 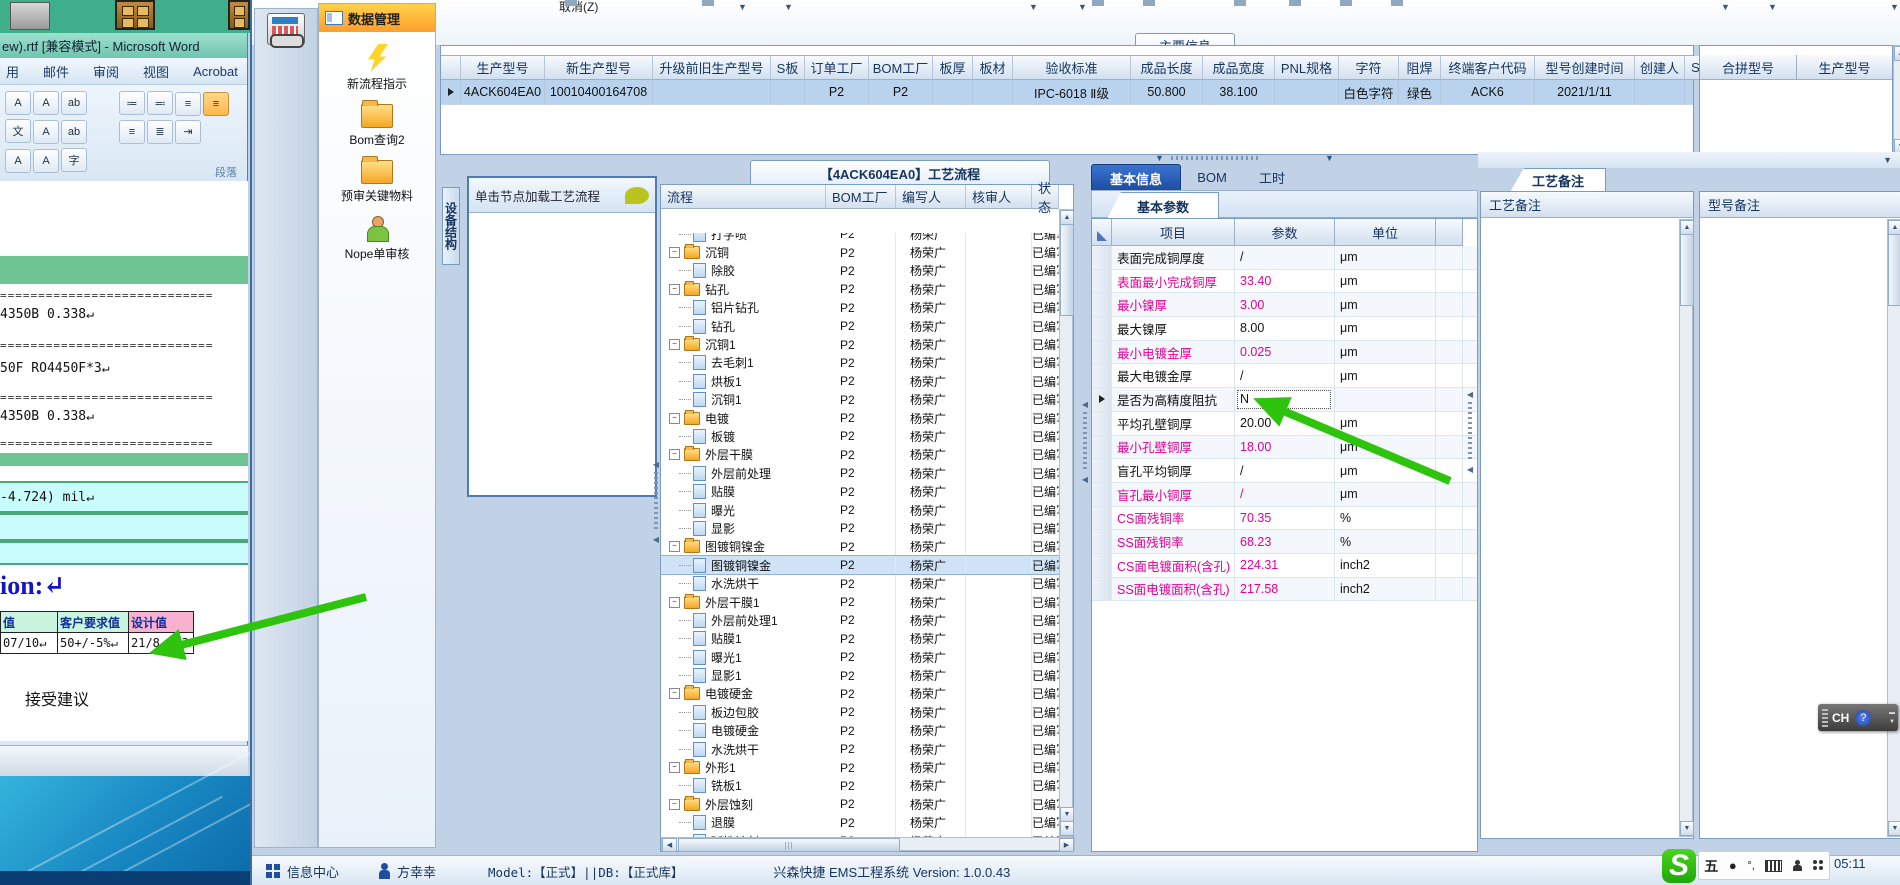 I want to click on param-value: 224.31, so click(x=1285, y=565).